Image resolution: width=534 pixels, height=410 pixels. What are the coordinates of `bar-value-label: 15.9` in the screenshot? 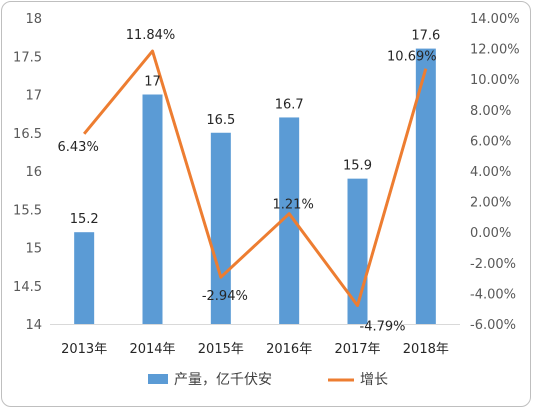 It's located at (357, 166).